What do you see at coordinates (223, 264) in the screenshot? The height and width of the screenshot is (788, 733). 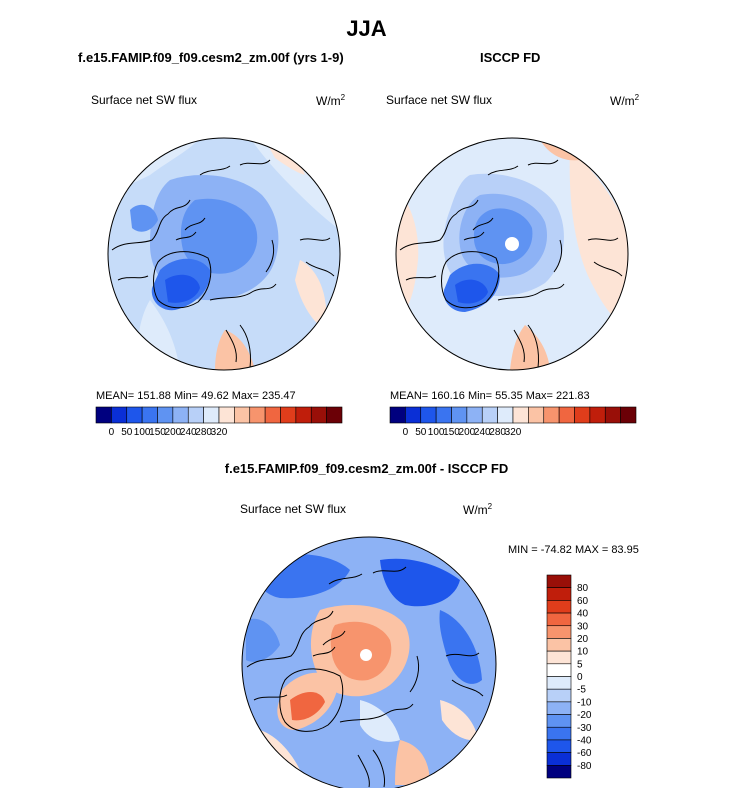 I see `panel1-coastlines` at bounding box center [223, 264].